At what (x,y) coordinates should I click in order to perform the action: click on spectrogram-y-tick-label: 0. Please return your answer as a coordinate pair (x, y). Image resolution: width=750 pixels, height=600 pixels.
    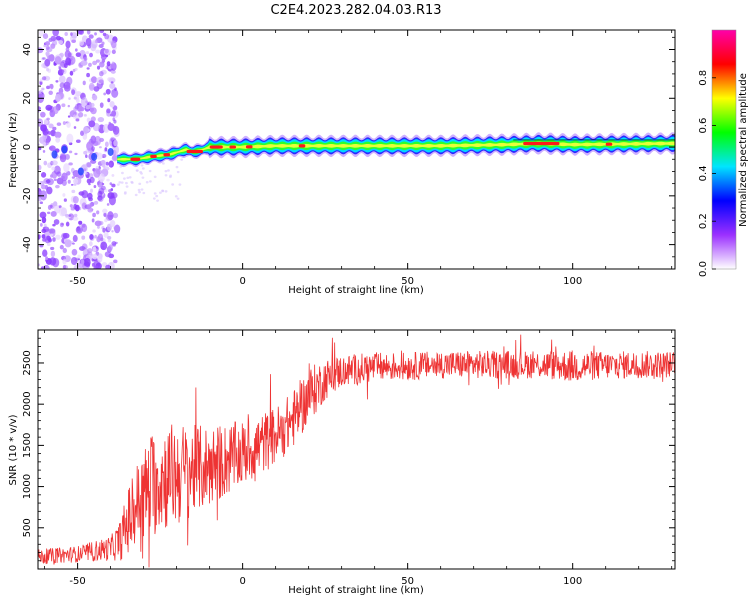
    Looking at the image, I should click on (27, 147).